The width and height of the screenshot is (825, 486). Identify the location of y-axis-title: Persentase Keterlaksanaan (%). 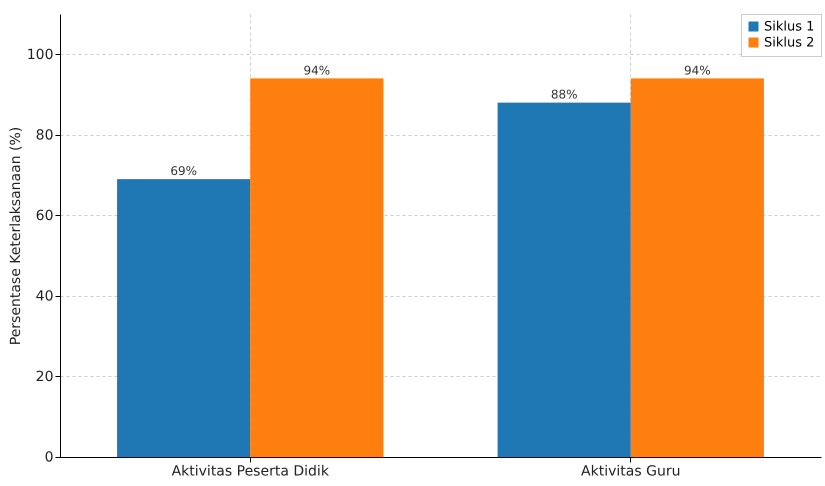
(16, 236).